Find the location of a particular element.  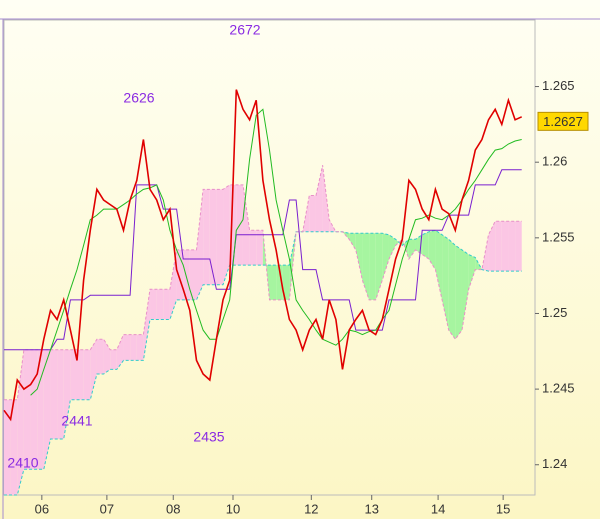

y-tick-label: 1.24 is located at coordinates (554, 463).